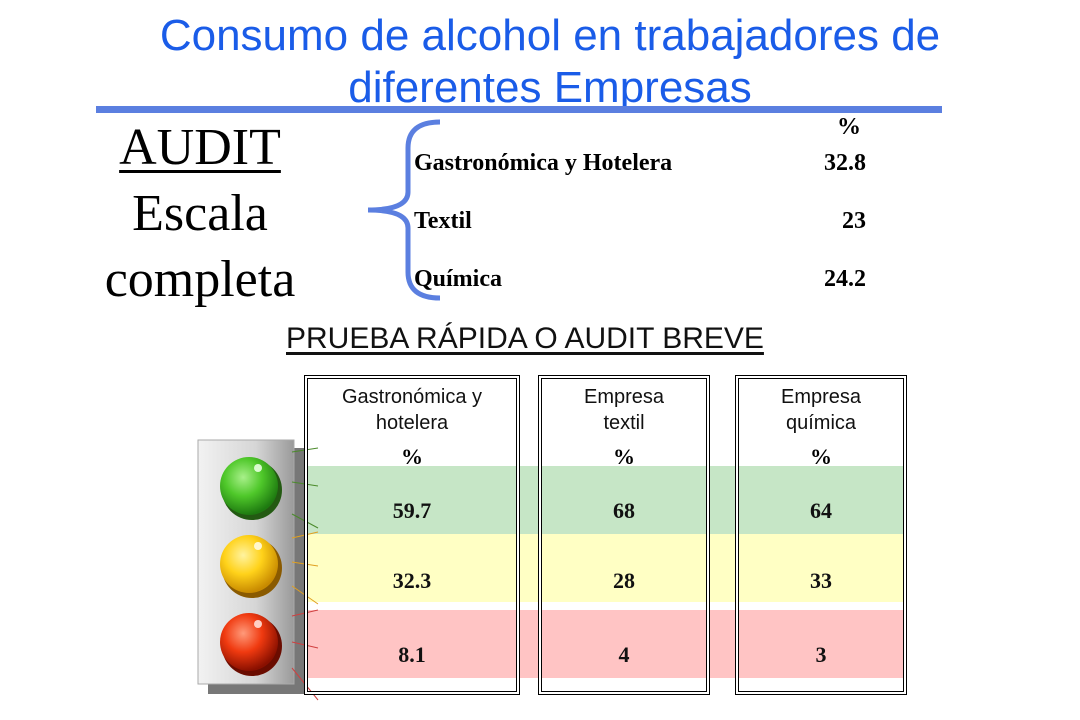 This screenshot has width=1080, height=720. Describe the element at coordinates (821, 510) in the screenshot. I see `green-value: 64` at that location.